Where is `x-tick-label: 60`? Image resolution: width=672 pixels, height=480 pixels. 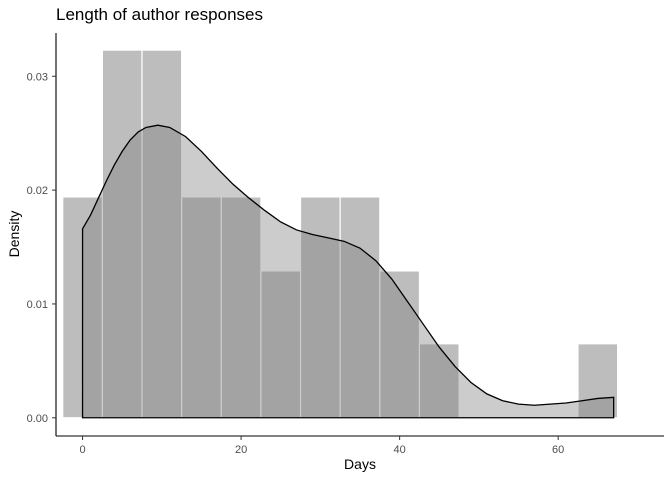 x-tick-label: 60 is located at coordinates (558, 450).